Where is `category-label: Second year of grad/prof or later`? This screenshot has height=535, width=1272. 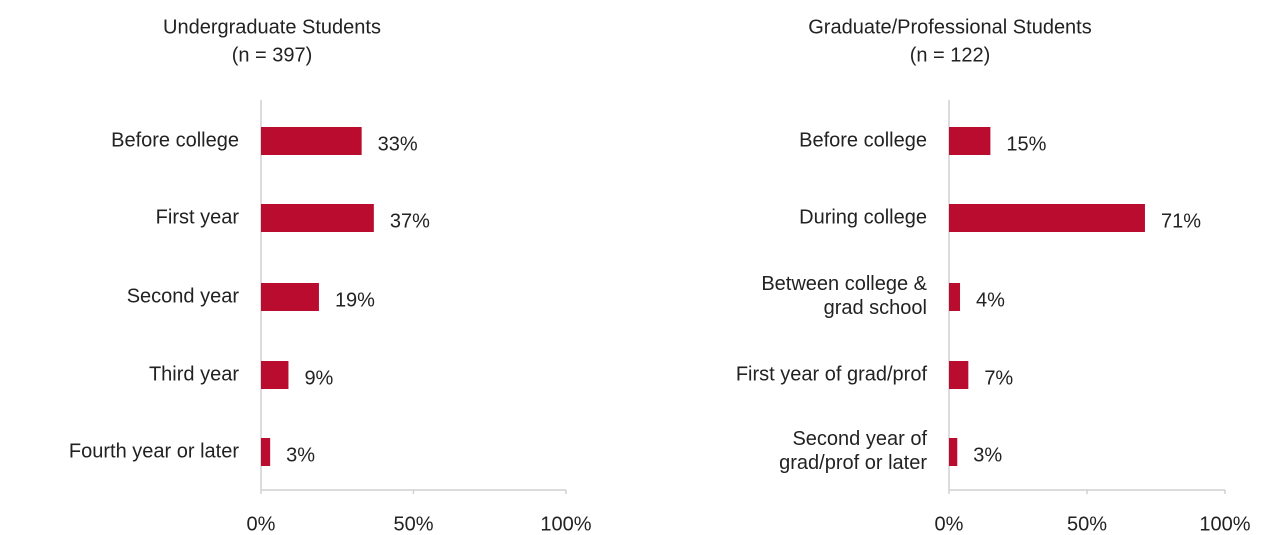 category-label: Second year of grad/prof or later is located at coordinates (853, 451).